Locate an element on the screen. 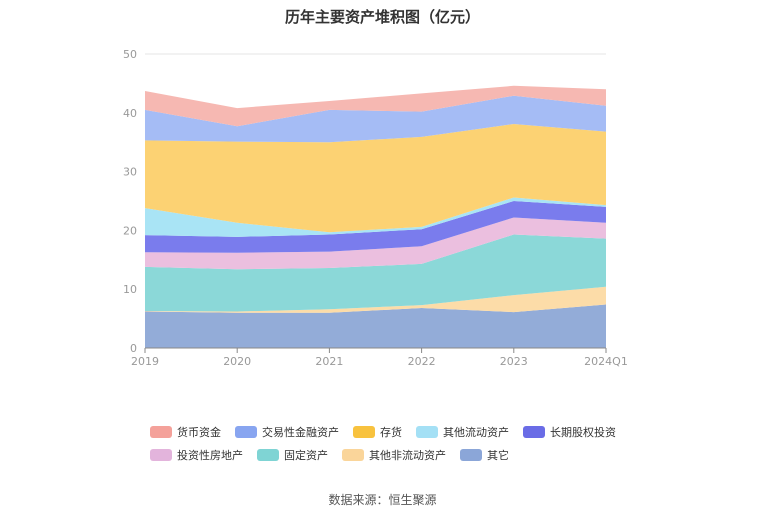  legend-item: 其他流动资产 is located at coordinates (462, 432).